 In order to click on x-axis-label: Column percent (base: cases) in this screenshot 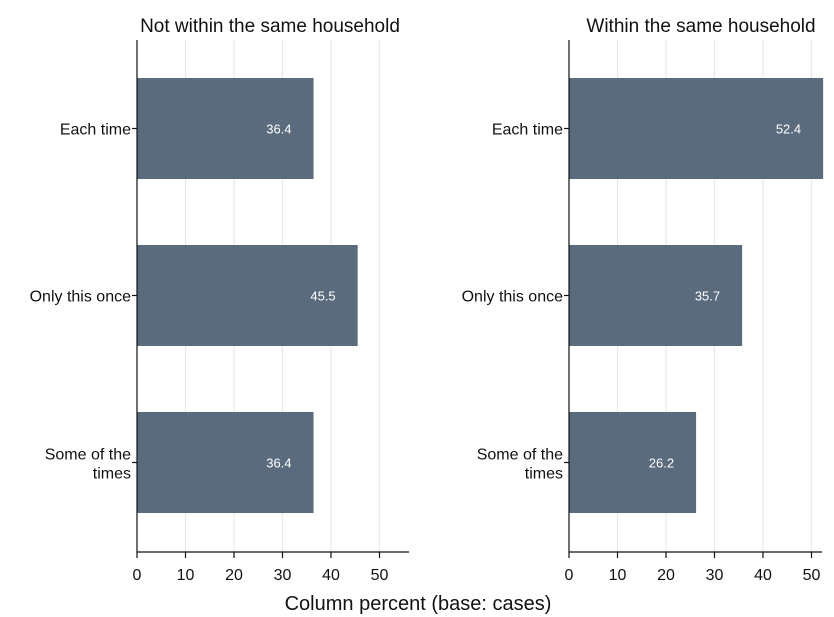, I will do `click(418, 604)`.